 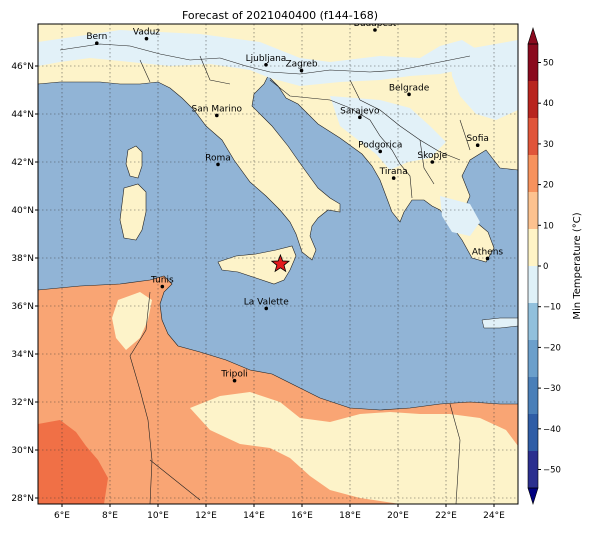 What do you see at coordinates (132, 321) in the screenshot?
I see `tunisia-light-zone` at bounding box center [132, 321].